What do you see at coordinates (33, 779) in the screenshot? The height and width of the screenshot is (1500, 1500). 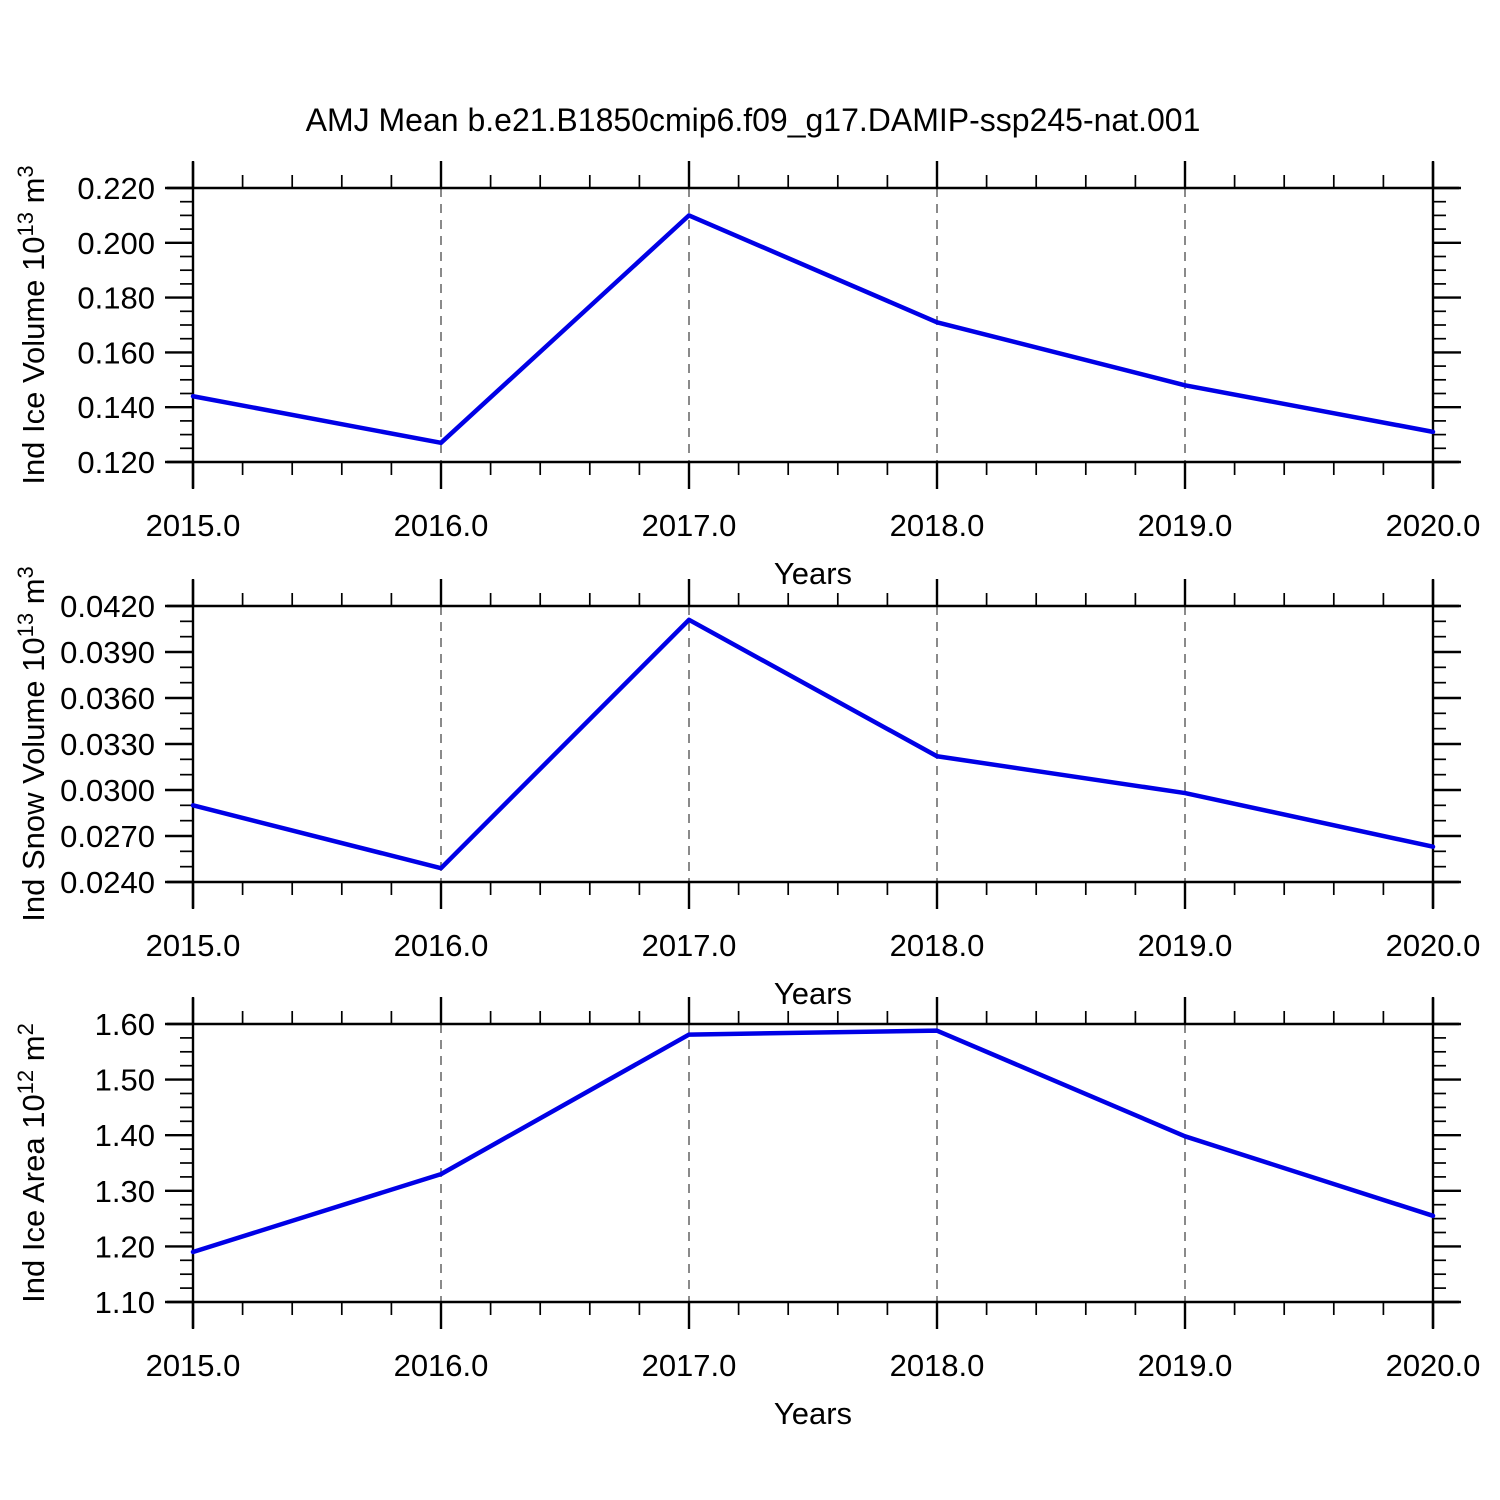 I see `y-axis-title-text: Ind Snow Volume 10` at bounding box center [33, 779].